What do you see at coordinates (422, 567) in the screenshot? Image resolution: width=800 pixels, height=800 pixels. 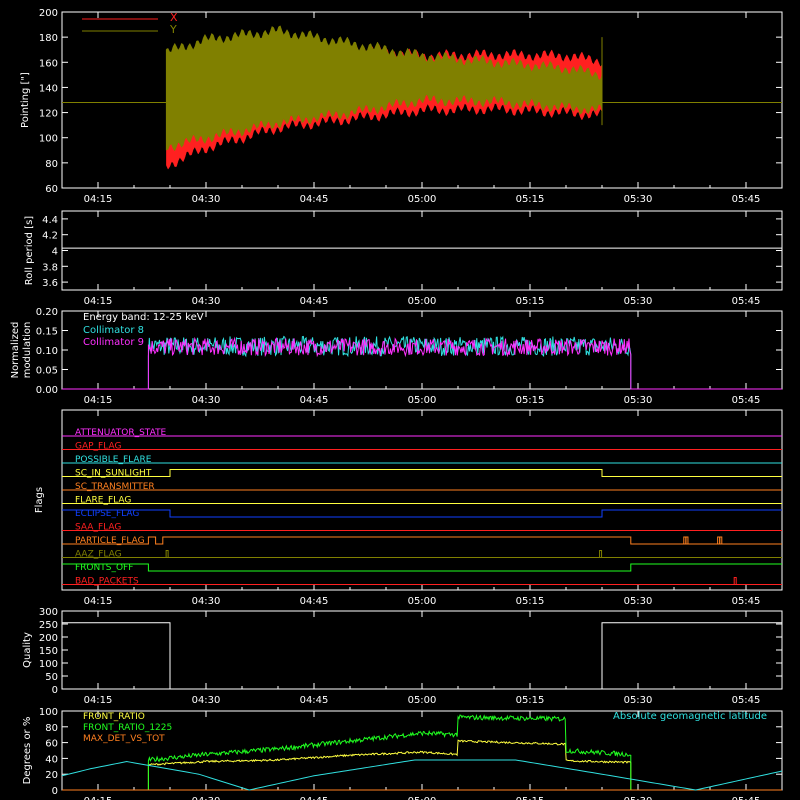 I see `flag-trace-fronts_off` at bounding box center [422, 567].